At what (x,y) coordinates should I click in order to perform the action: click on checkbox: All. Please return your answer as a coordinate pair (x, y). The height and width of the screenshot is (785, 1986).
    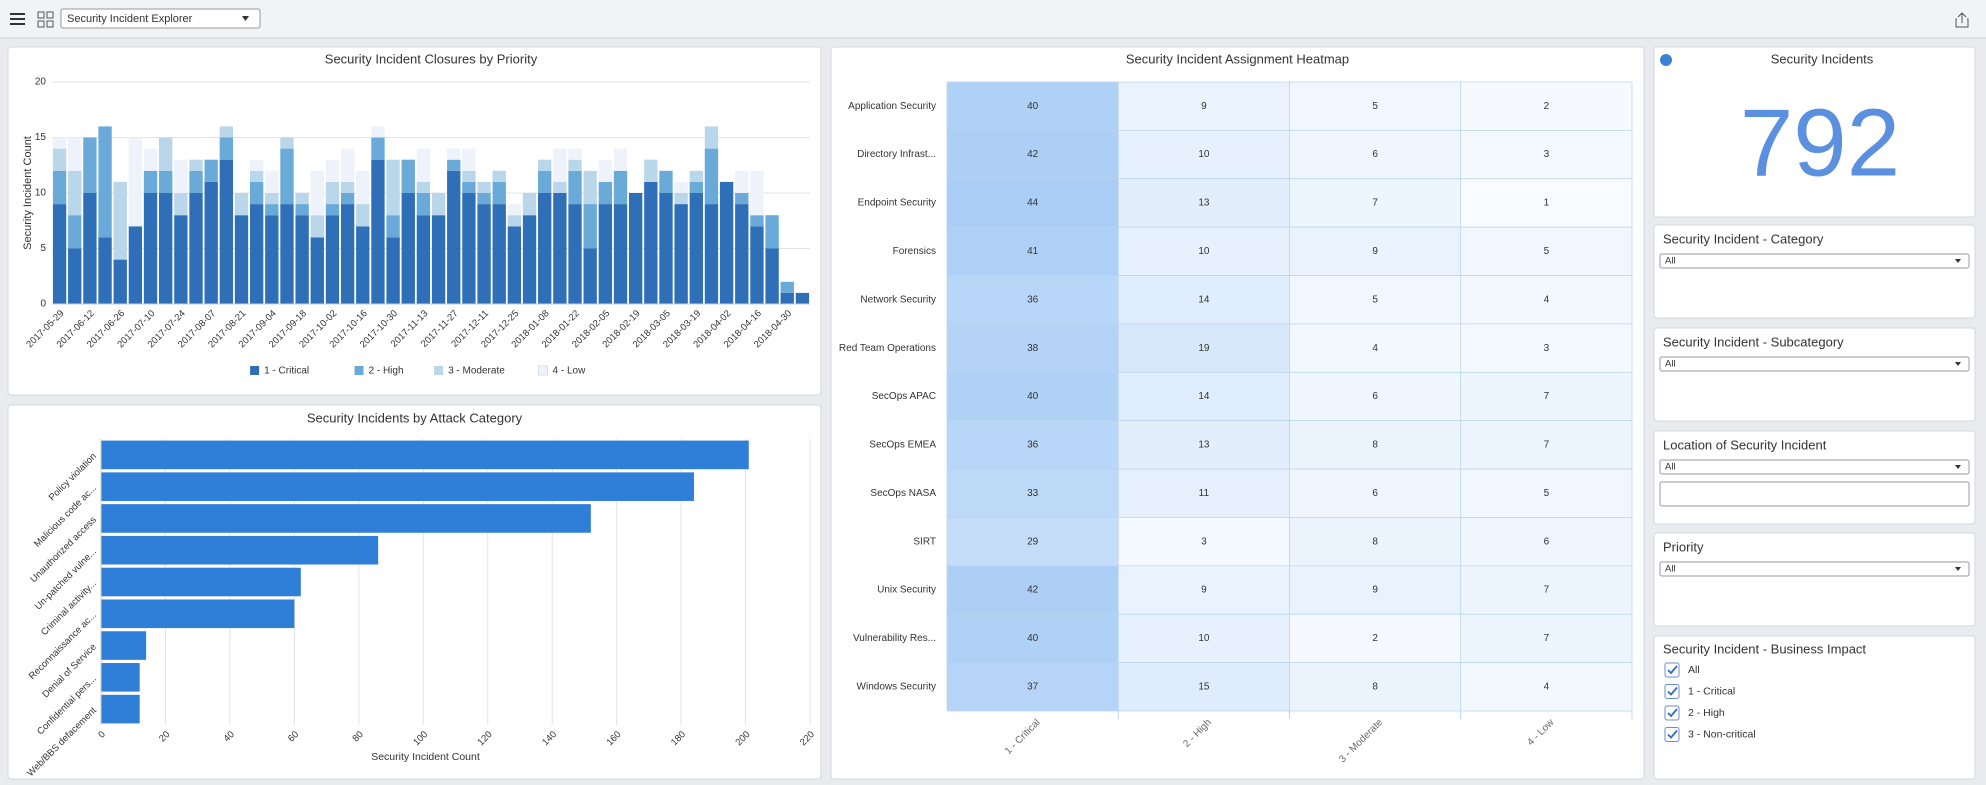
    Looking at the image, I should click on (1682, 670).